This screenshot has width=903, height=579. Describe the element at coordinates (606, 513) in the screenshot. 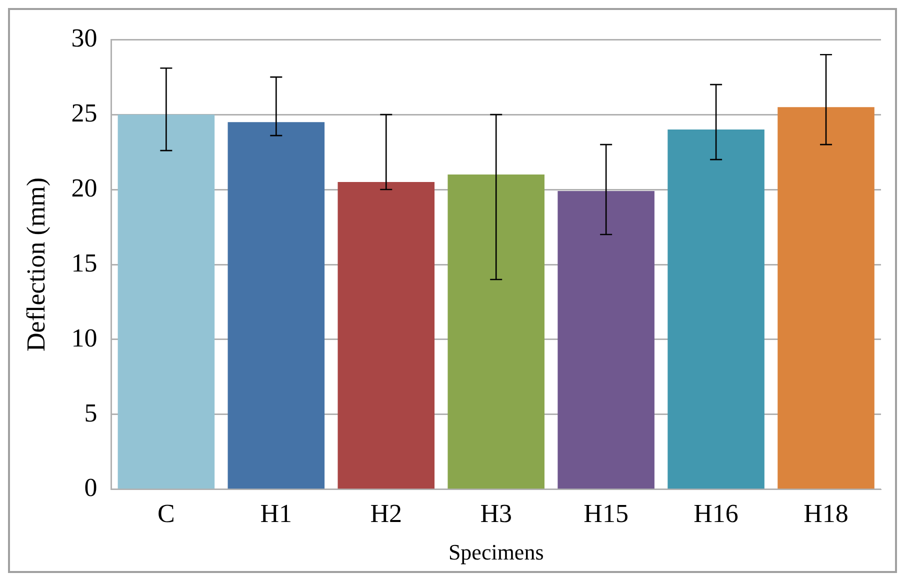

I see `x-tick-label: H15` at that location.